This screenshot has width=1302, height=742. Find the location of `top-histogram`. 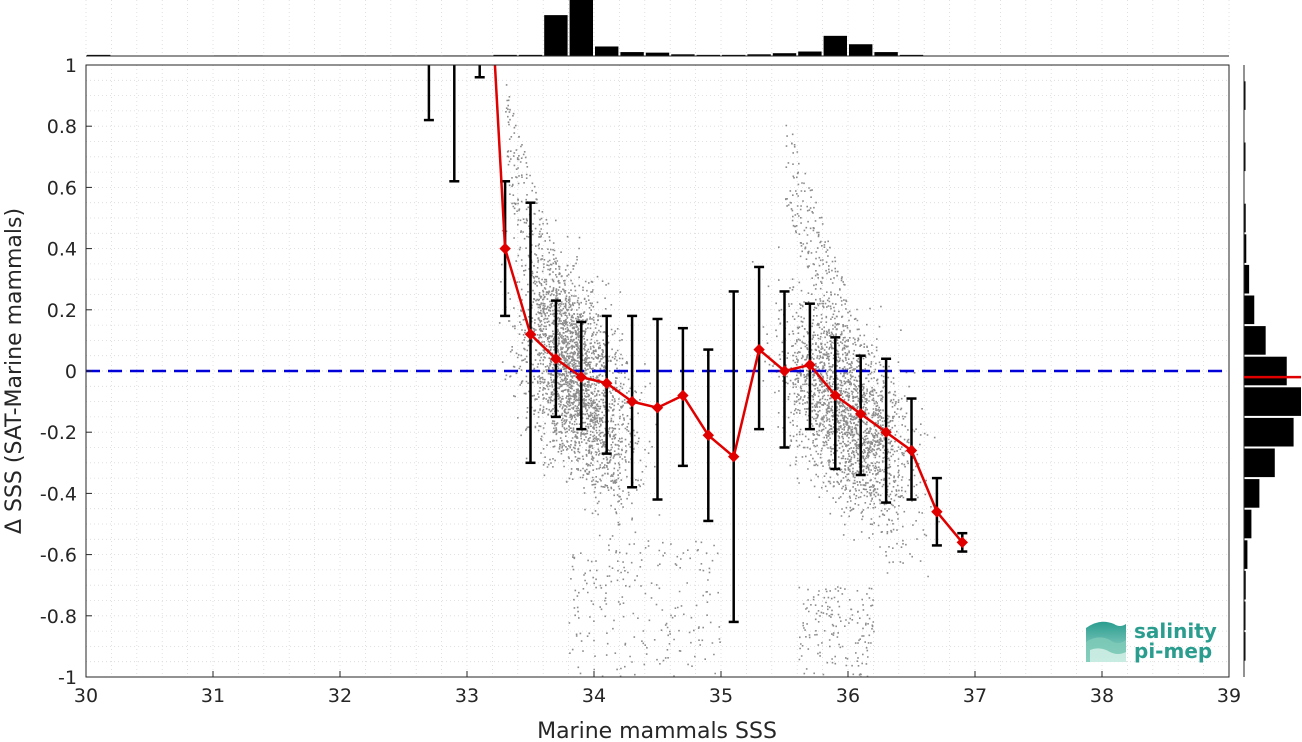

top-histogram is located at coordinates (657, 28).